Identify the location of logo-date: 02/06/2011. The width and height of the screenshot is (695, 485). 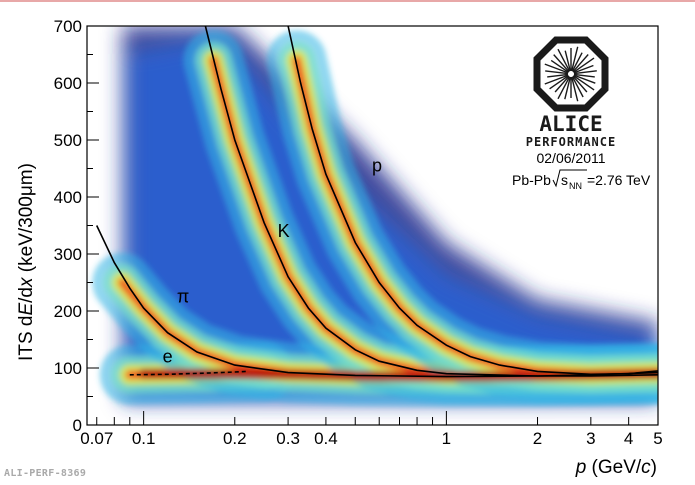
(570, 158).